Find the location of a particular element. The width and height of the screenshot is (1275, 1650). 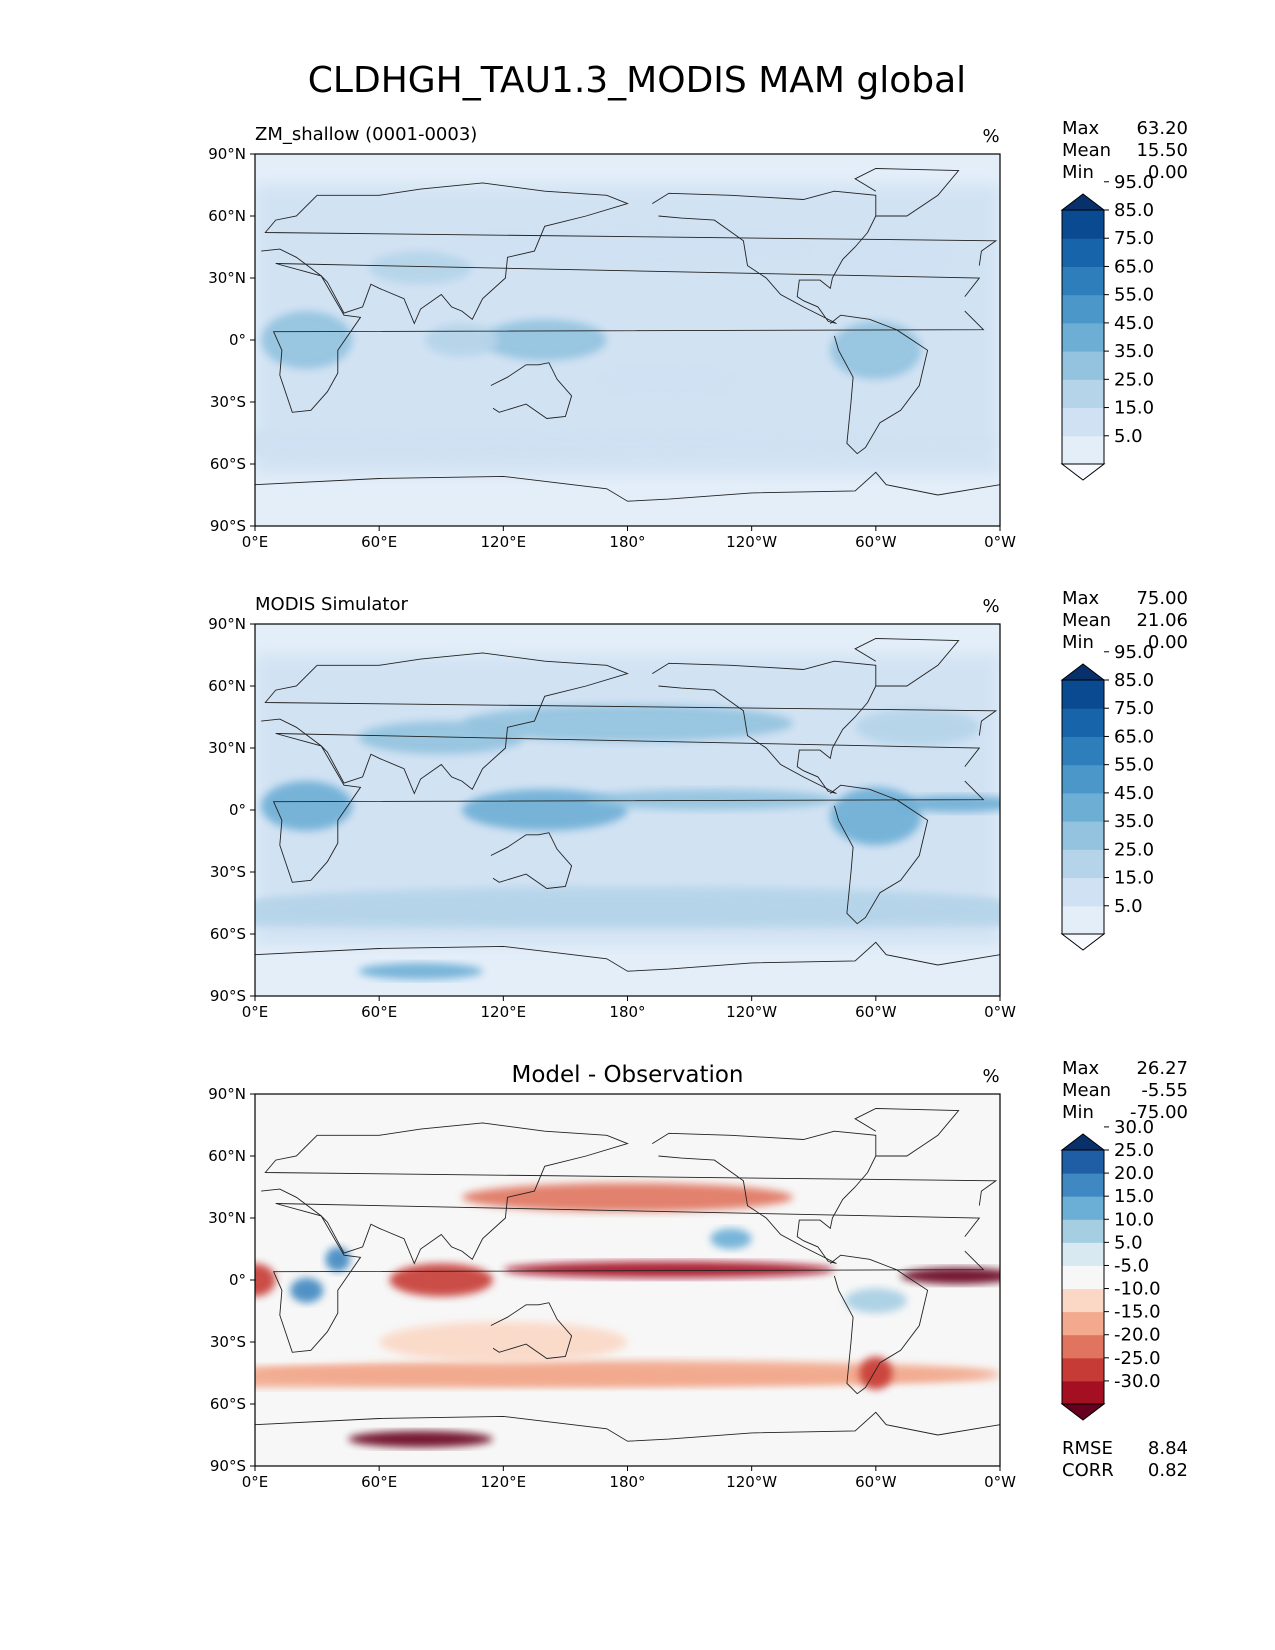

colorbar-tick-label: 95.0 is located at coordinates (1134, 652).